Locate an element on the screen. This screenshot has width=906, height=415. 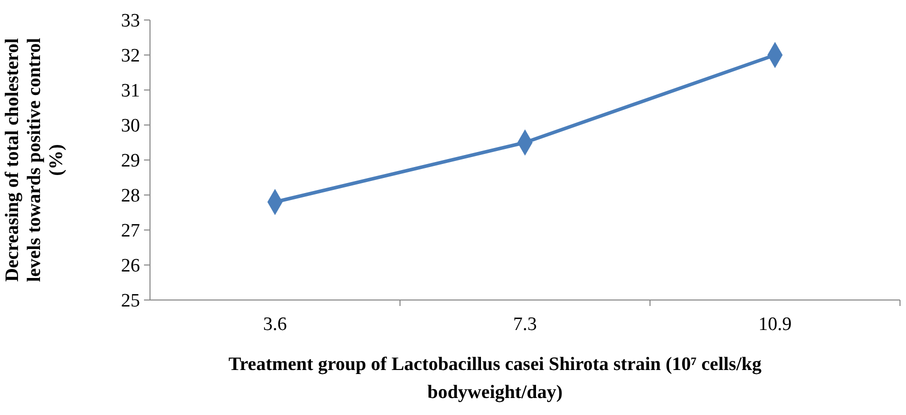
y-tick-label: 26 is located at coordinates (130, 266).